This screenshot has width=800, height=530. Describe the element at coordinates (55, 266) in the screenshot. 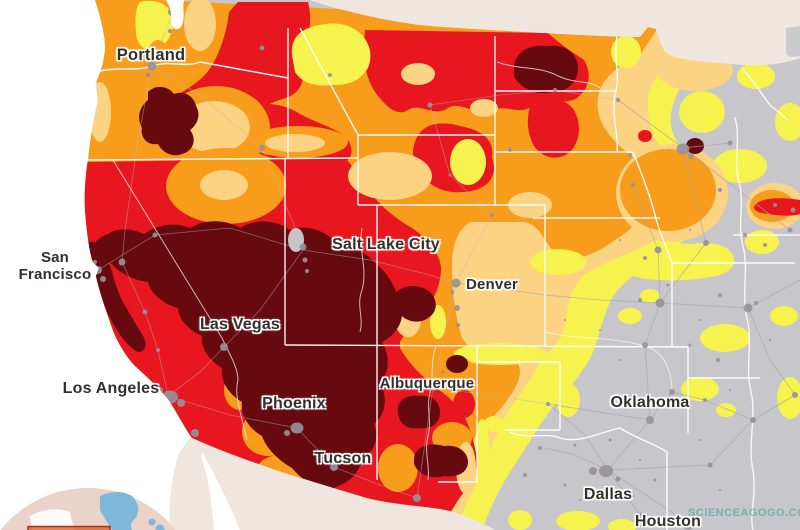

I see `city-label-san-francisco: San Francisco` at that location.